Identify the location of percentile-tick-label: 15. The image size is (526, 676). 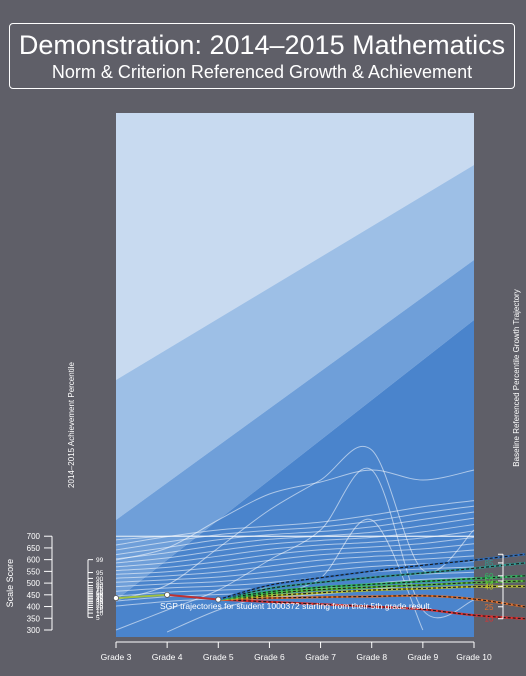
(100, 610).